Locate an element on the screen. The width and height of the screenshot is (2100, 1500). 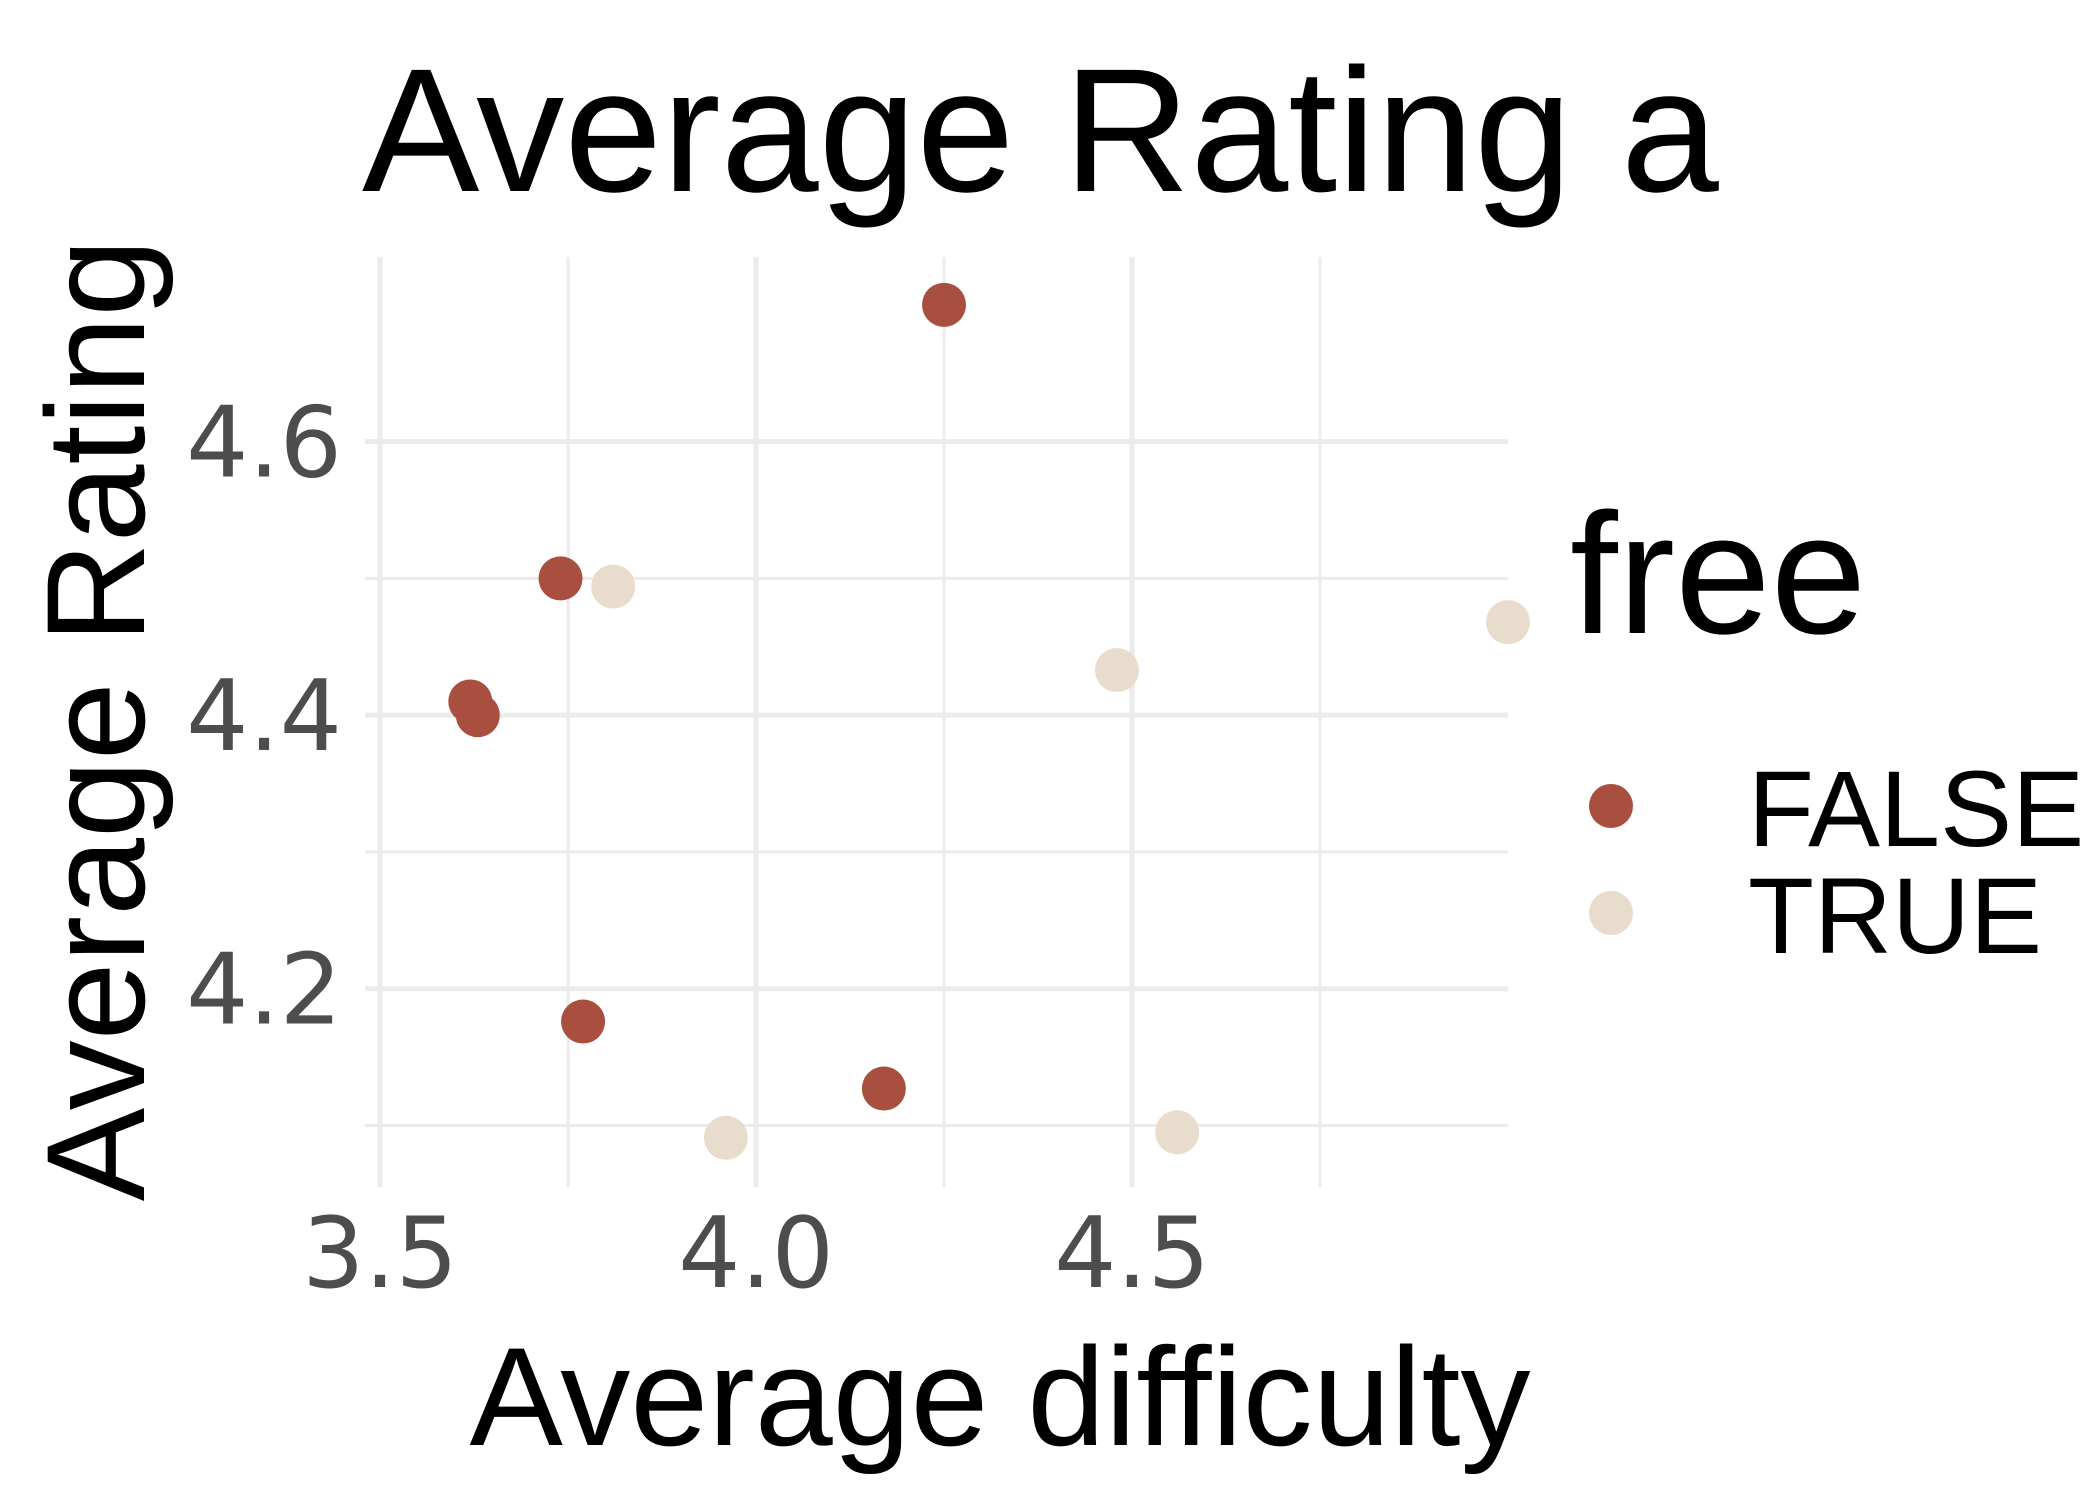
x-tick-label: 4.5 is located at coordinates (1132, 1254).